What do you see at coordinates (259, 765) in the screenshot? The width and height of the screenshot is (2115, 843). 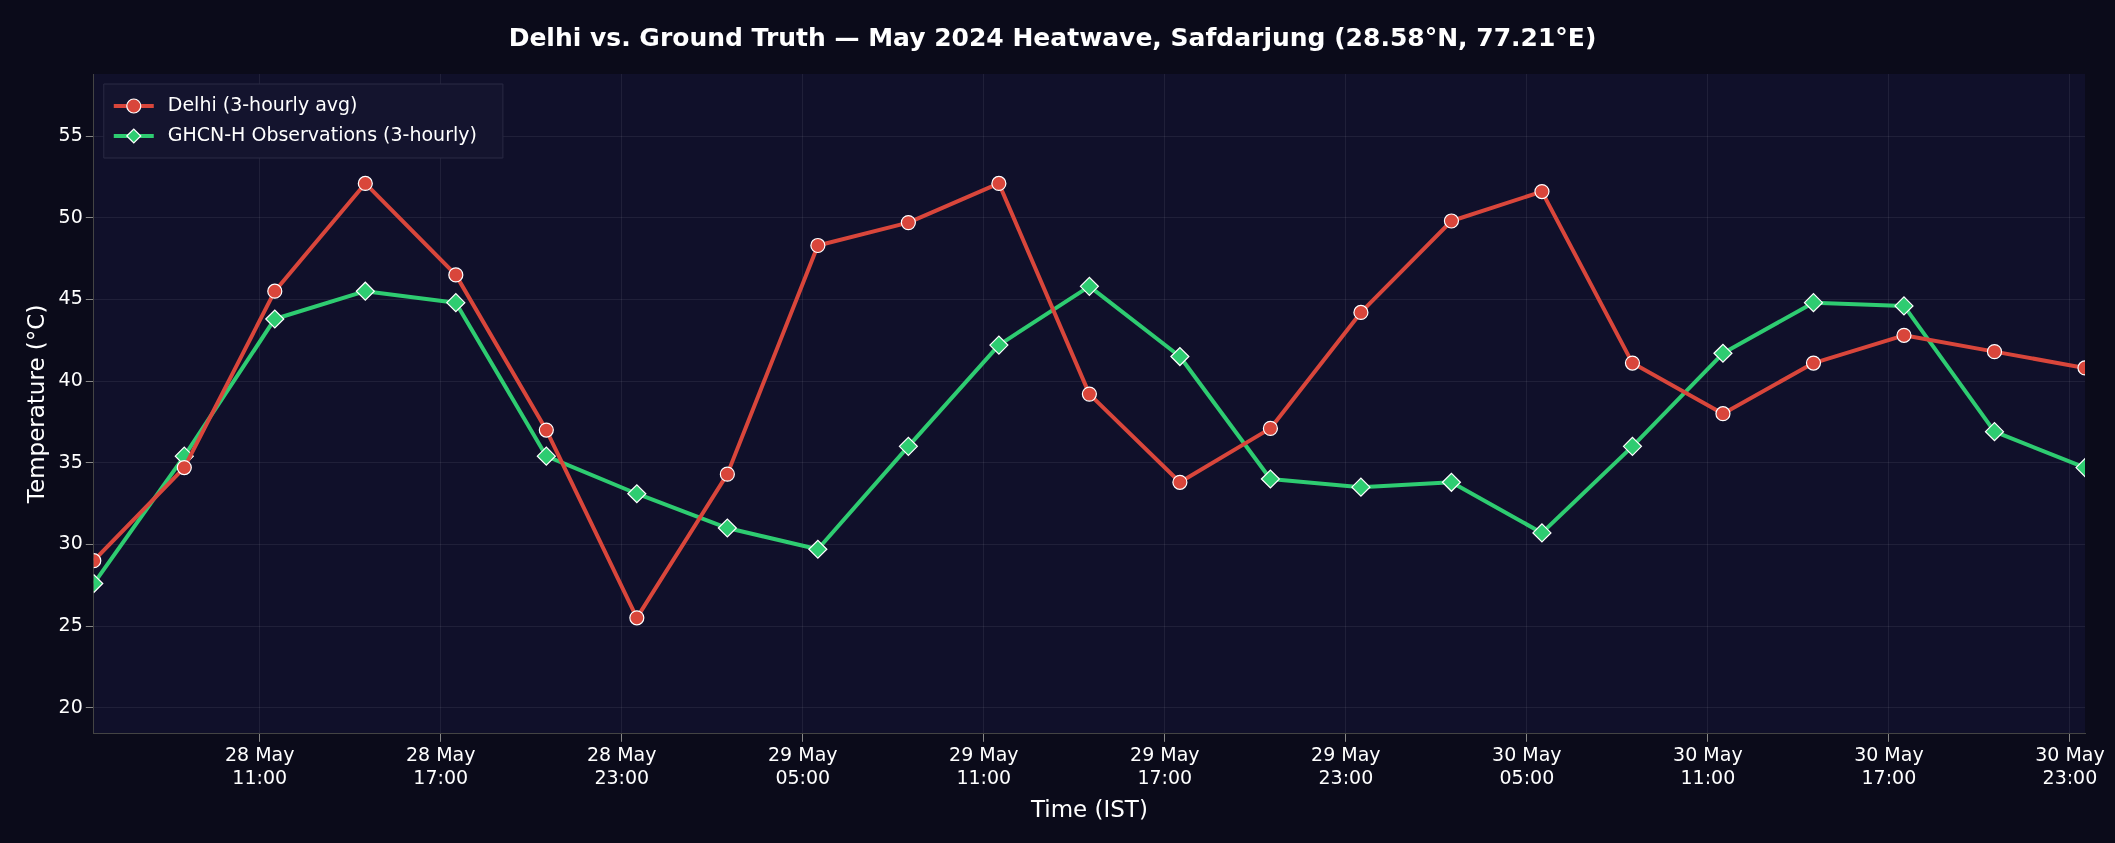 I see `x-tick-label: 28 May 11:00` at bounding box center [259, 765].